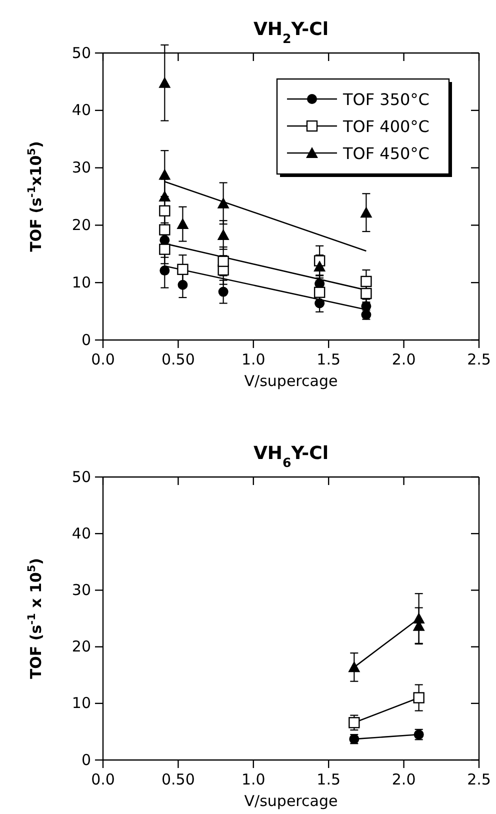 The width and height of the screenshot is (496, 814). What do you see at coordinates (291, 32) in the screenshot?
I see `chart-title: VH$_{2}$Y-Cl` at bounding box center [291, 32].